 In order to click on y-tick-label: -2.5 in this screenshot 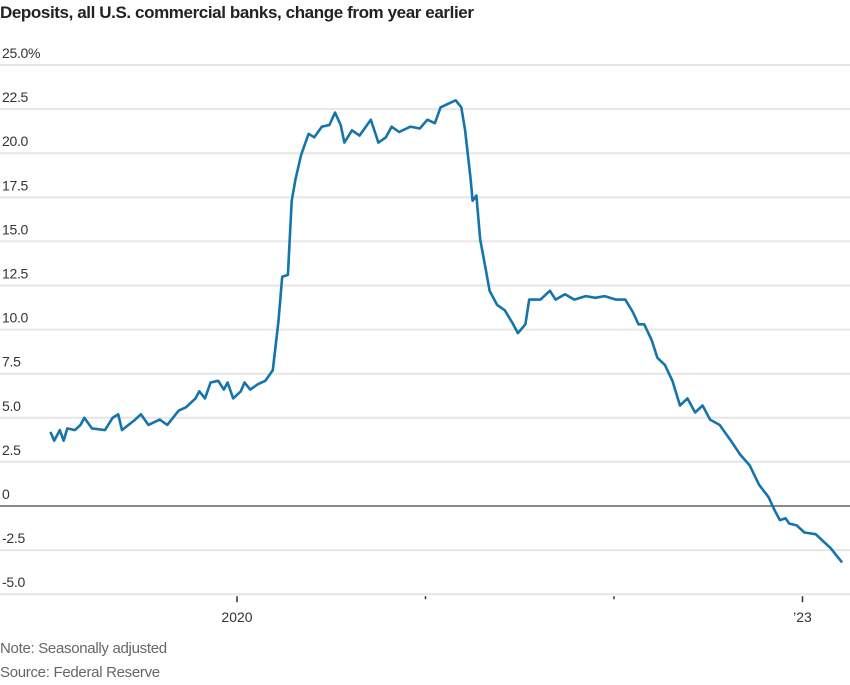, I will do `click(13, 538)`.